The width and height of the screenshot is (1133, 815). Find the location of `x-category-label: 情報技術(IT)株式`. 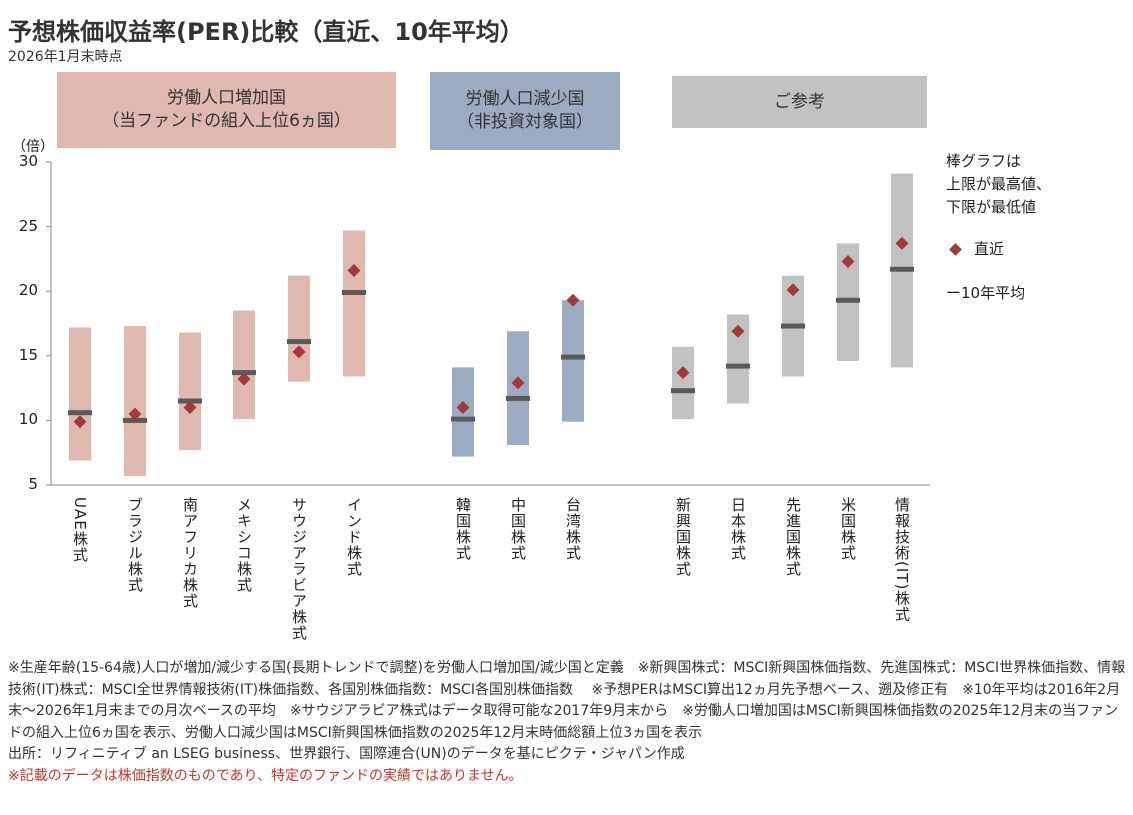

x-category-label: 情報技術(IT)株式 is located at coordinates (902, 560).